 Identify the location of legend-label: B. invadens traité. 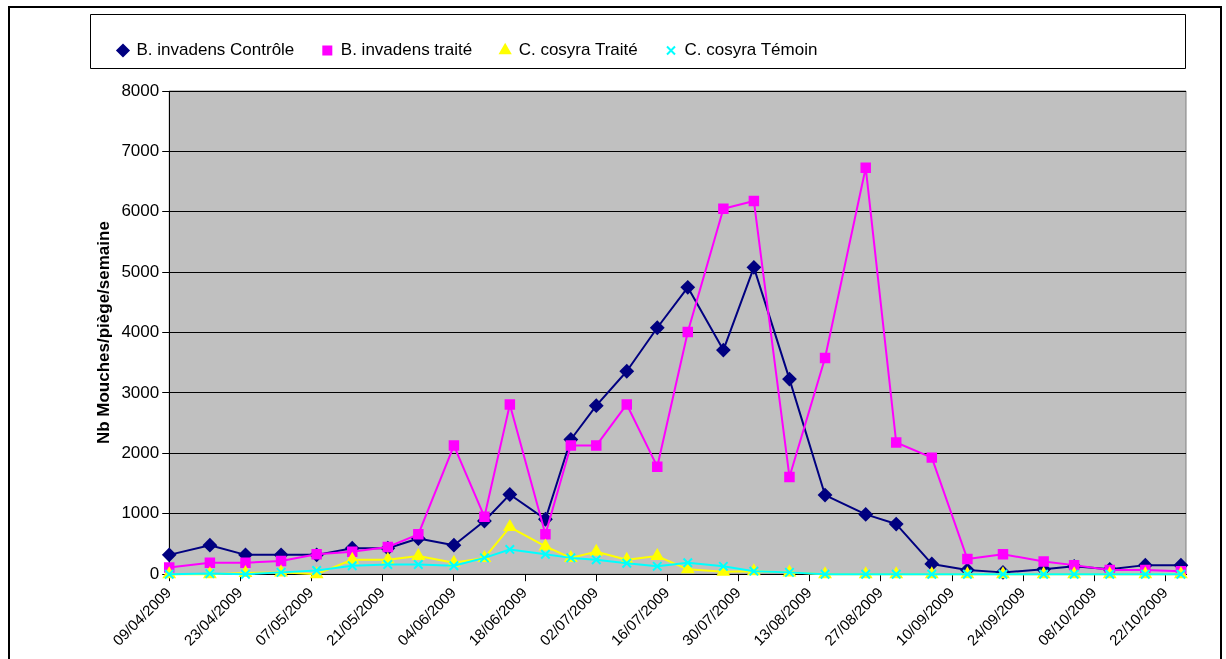
(406, 50).